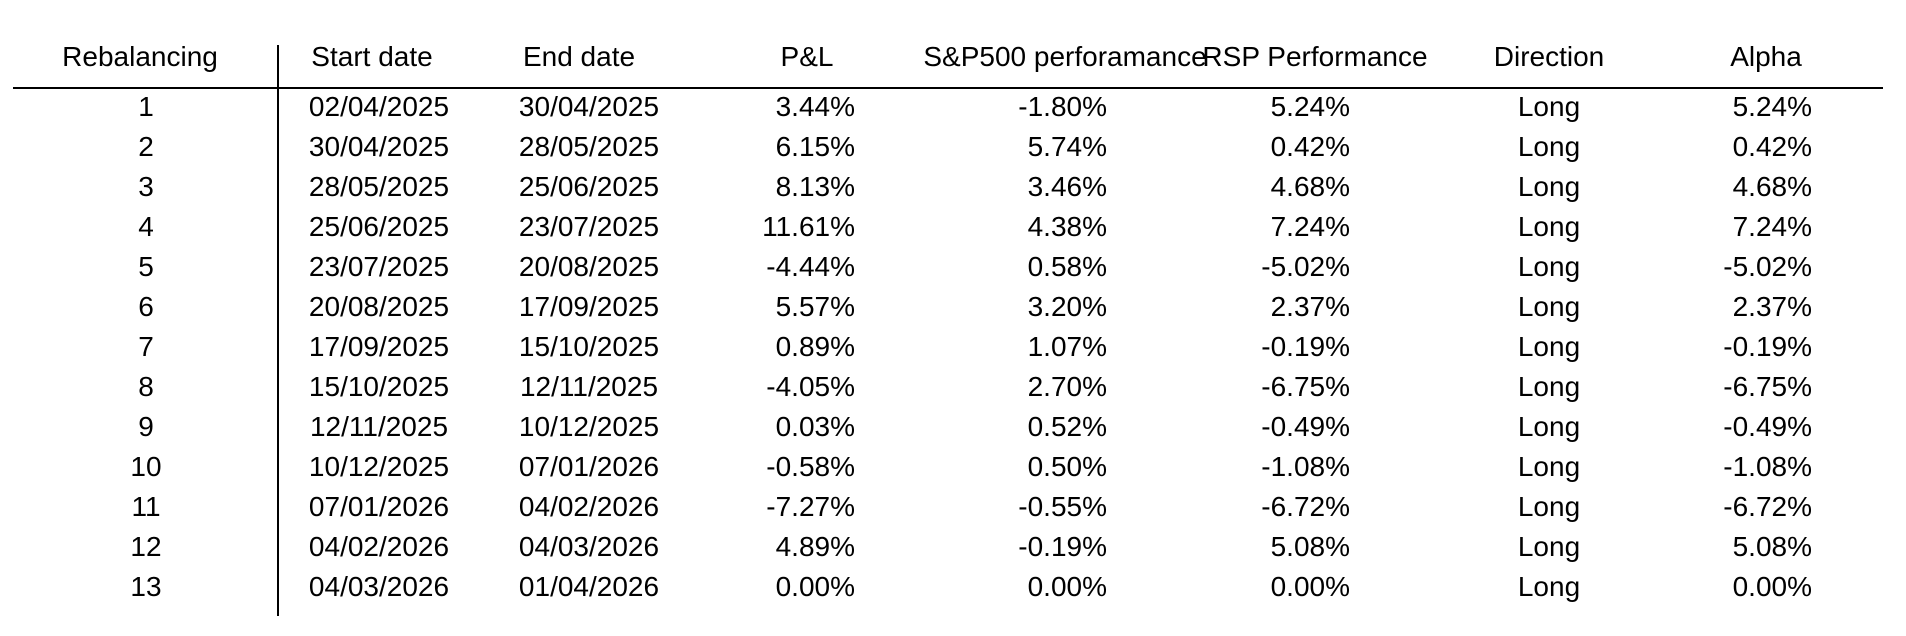  Describe the element at coordinates (1305, 346) in the screenshot. I see `cell-rsp-performance: -0.19%` at that location.